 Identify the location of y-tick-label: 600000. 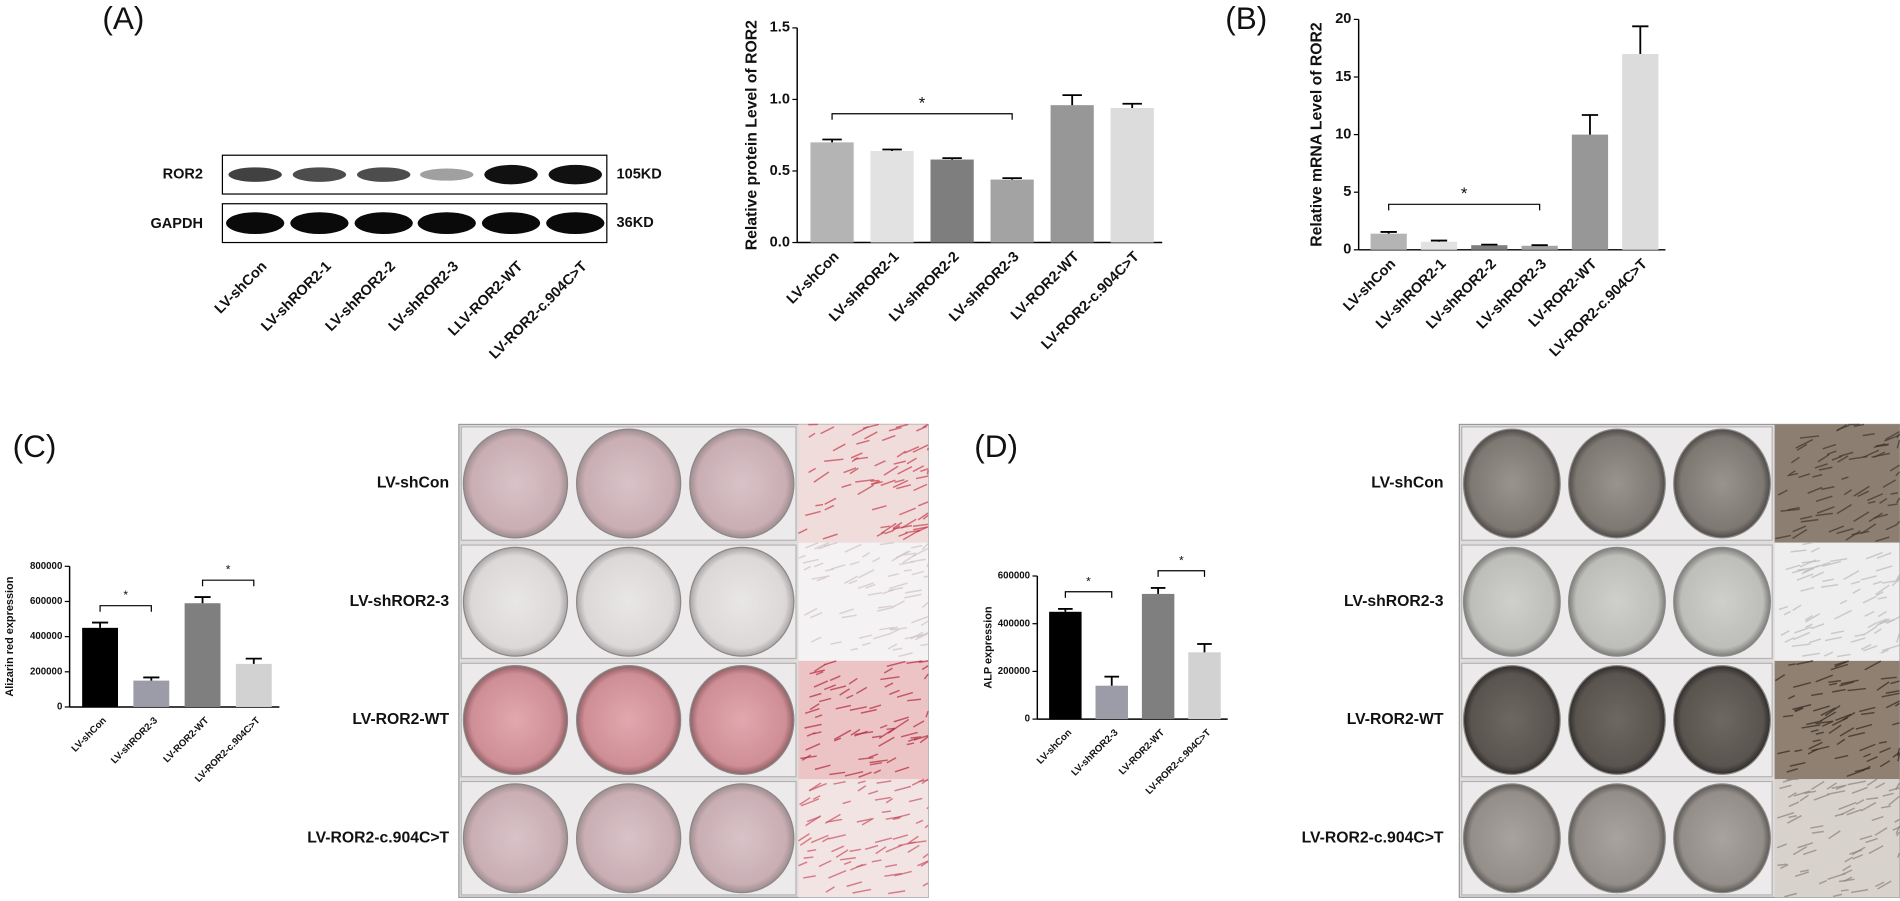
(1014, 576).